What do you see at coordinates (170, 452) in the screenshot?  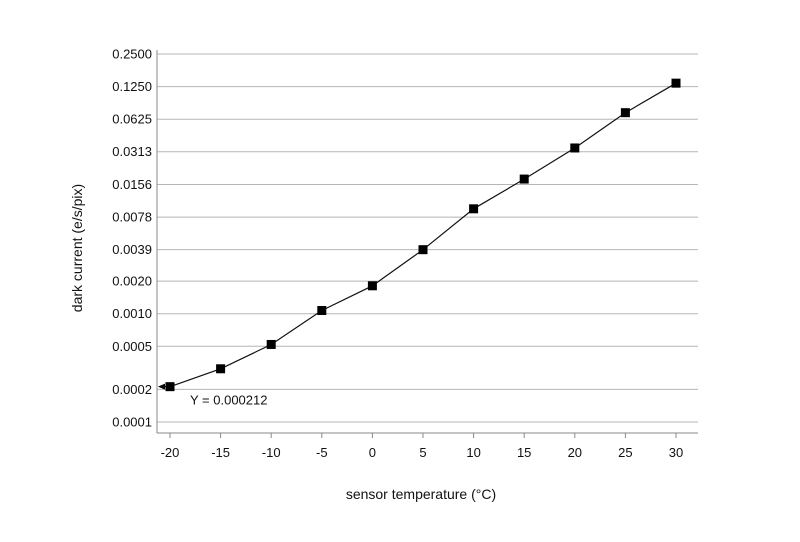 I see `x-tick-label: -20` at bounding box center [170, 452].